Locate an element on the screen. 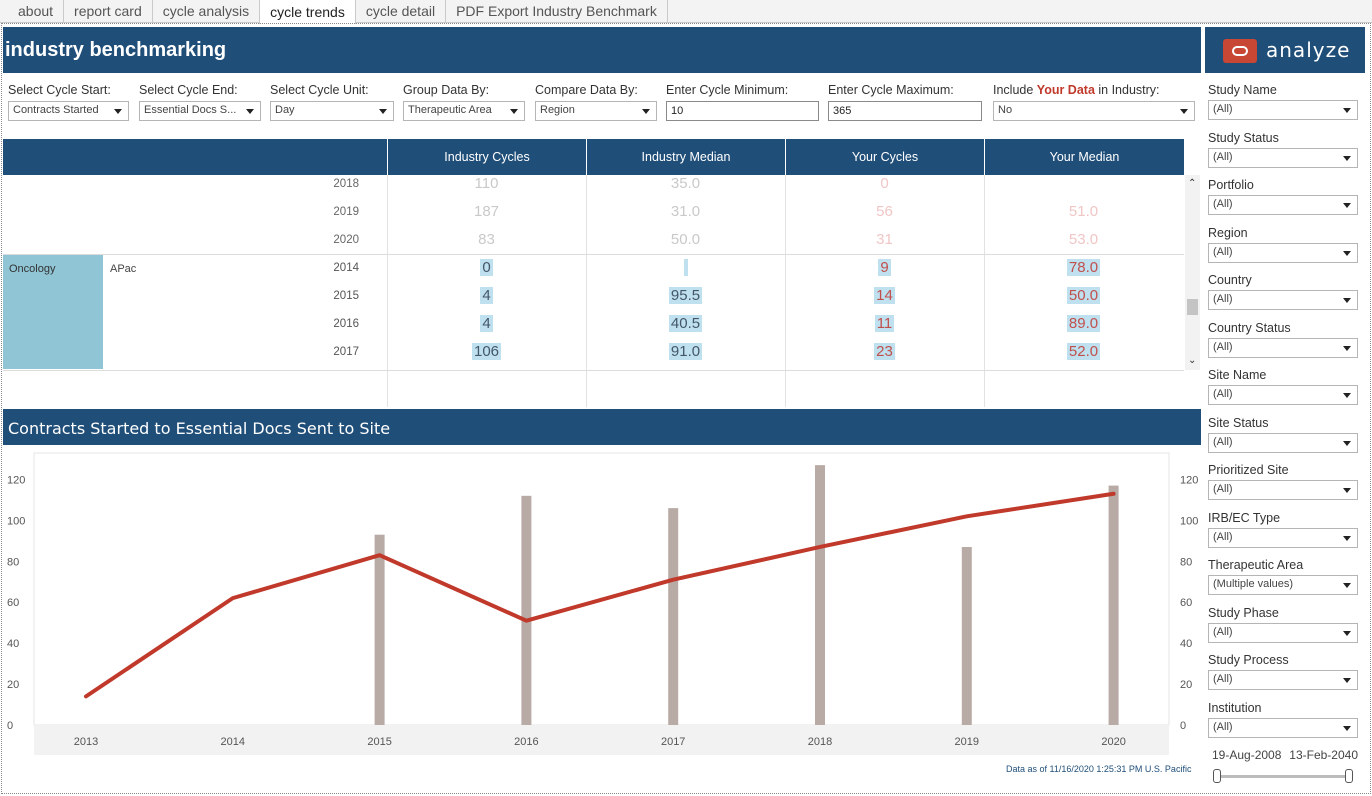 Image resolution: width=1372 pixels, height=796 pixels. cycle-start-select: Contracts Started is located at coordinates (68, 111).